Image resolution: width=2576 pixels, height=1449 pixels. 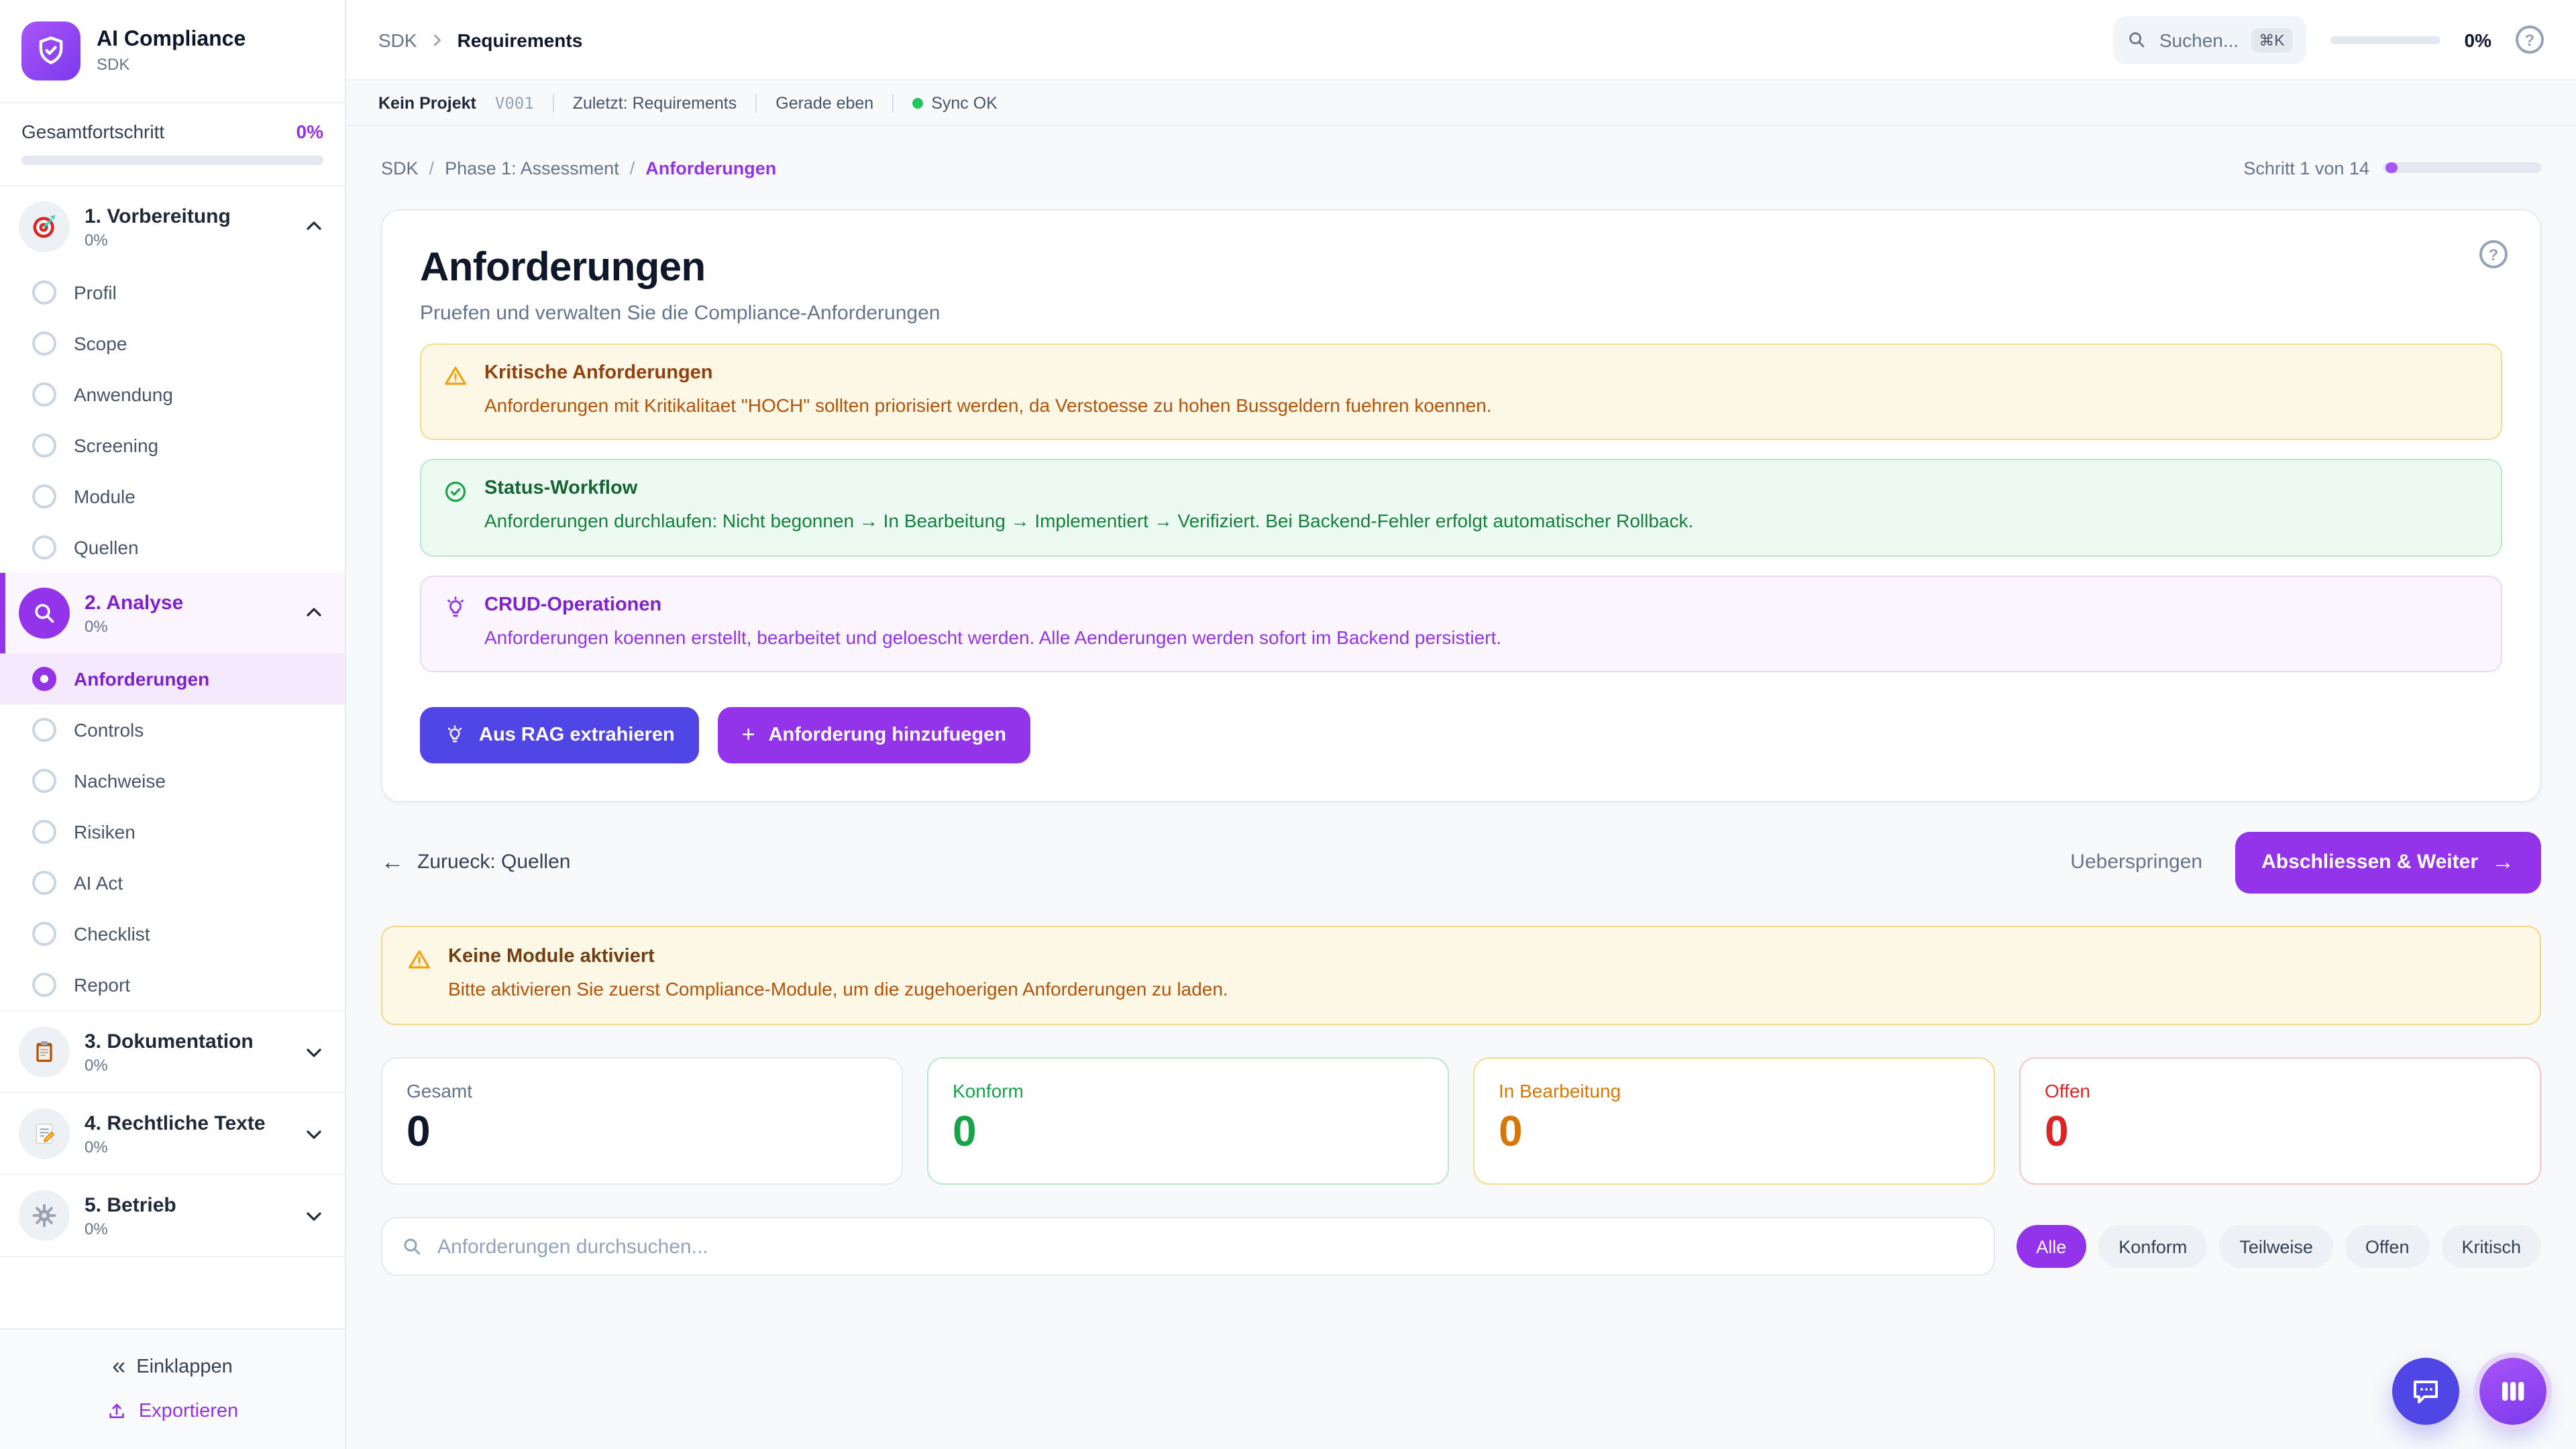 I want to click on chat-fab-button, so click(x=2425, y=1391).